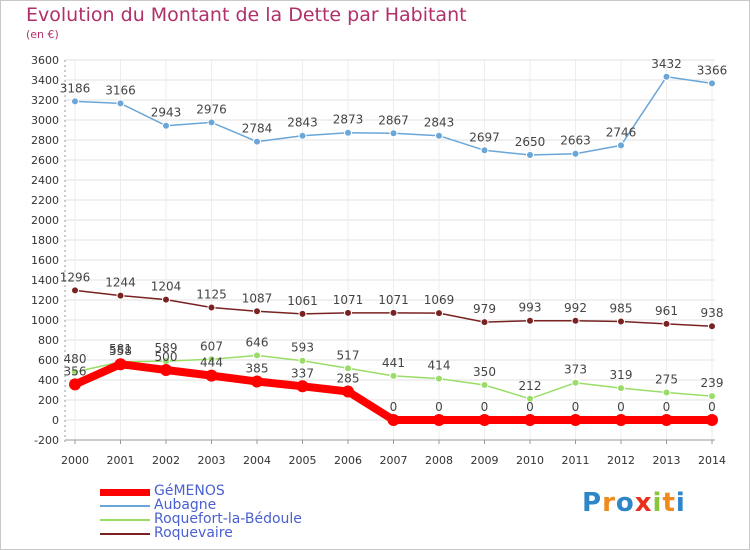 The width and height of the screenshot is (750, 550). Describe the element at coordinates (621, 309) in the screenshot. I see `data-label-3: 985` at that location.